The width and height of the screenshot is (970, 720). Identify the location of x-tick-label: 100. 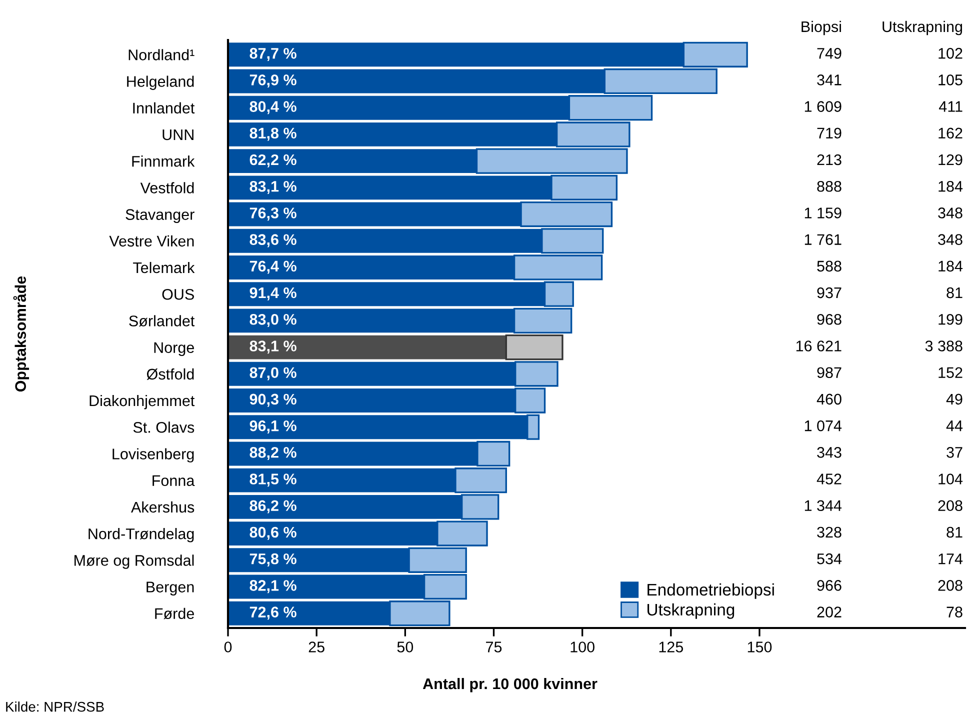
(582, 647).